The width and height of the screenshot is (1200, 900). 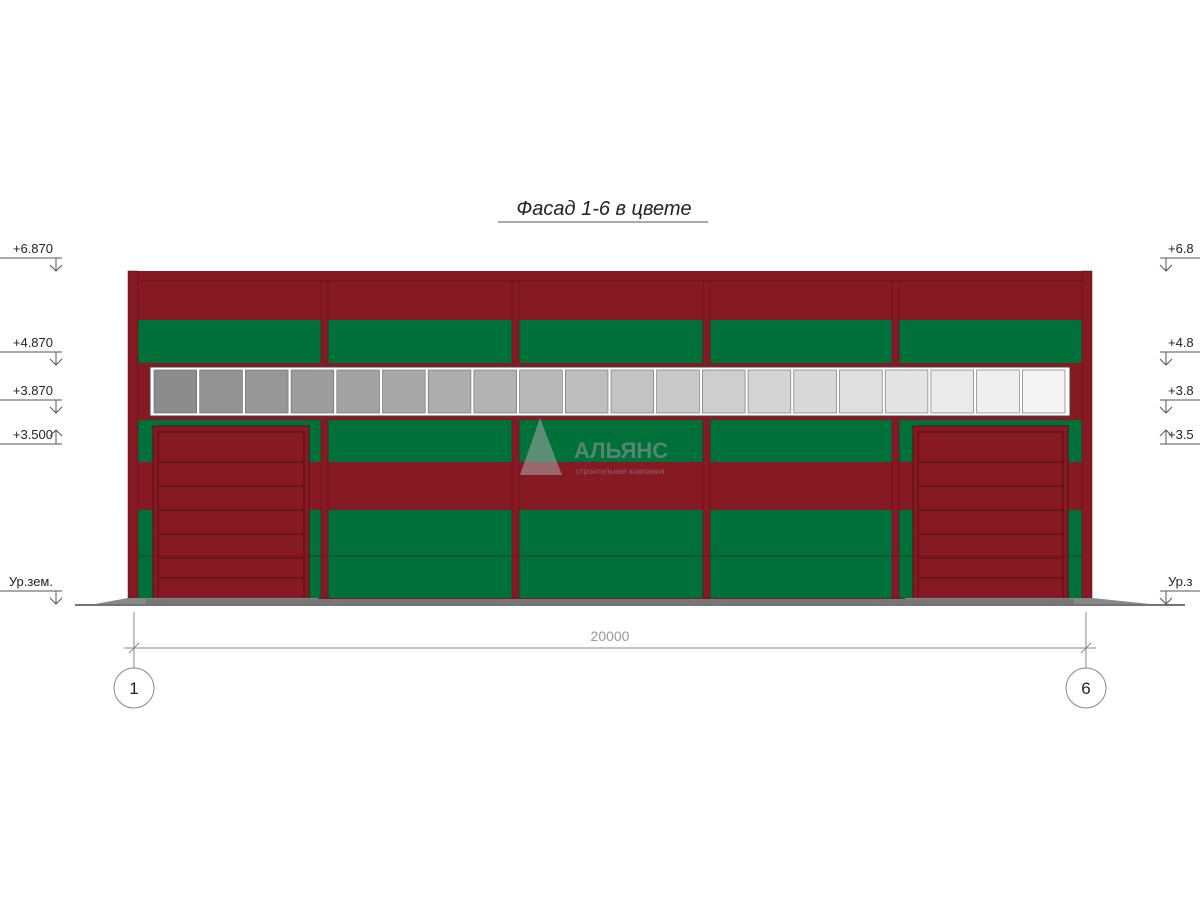 What do you see at coordinates (31, 581) in the screenshot?
I see `level-label: Ур.зем.` at bounding box center [31, 581].